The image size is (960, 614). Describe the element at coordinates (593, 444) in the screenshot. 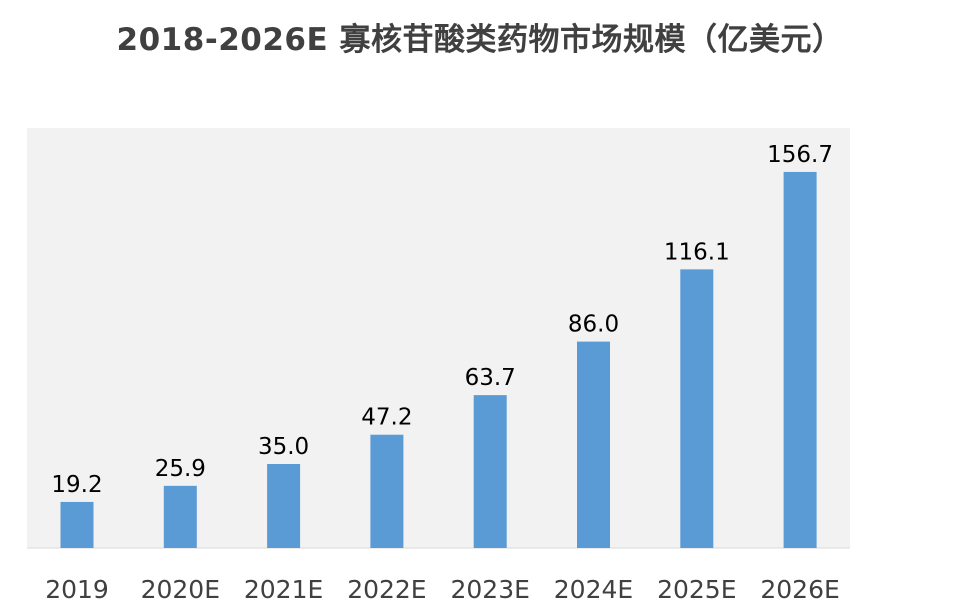

I see `bar-2024E` at that location.